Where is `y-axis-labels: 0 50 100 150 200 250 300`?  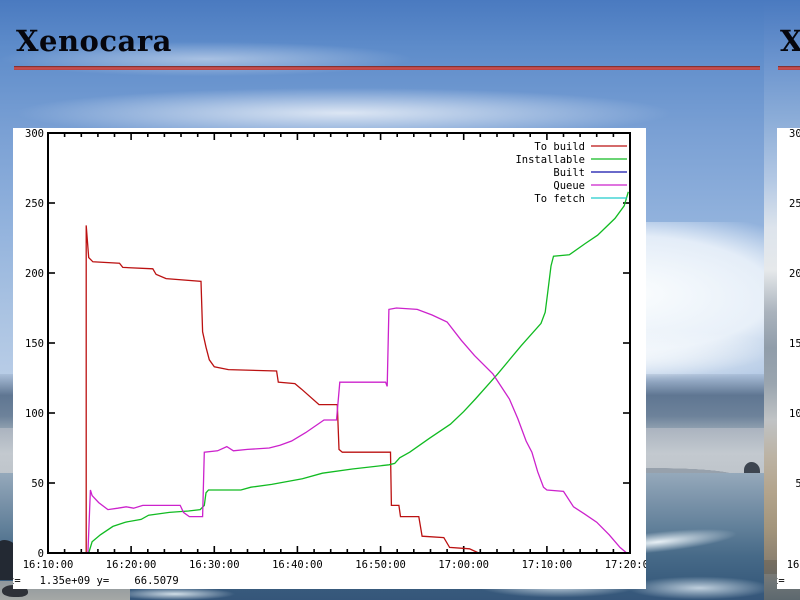 y-axis-labels: 0 50 100 150 200 250 300 is located at coordinates (34, 344).